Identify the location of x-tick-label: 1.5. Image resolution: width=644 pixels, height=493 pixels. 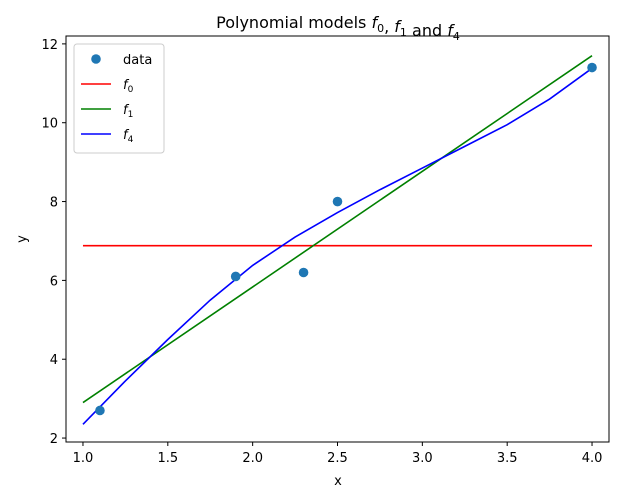
(167, 458).